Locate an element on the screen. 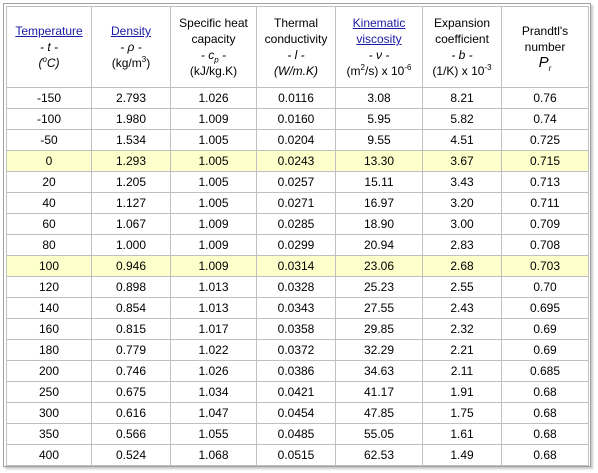  table-cell: 2.55 is located at coordinates (462, 287).